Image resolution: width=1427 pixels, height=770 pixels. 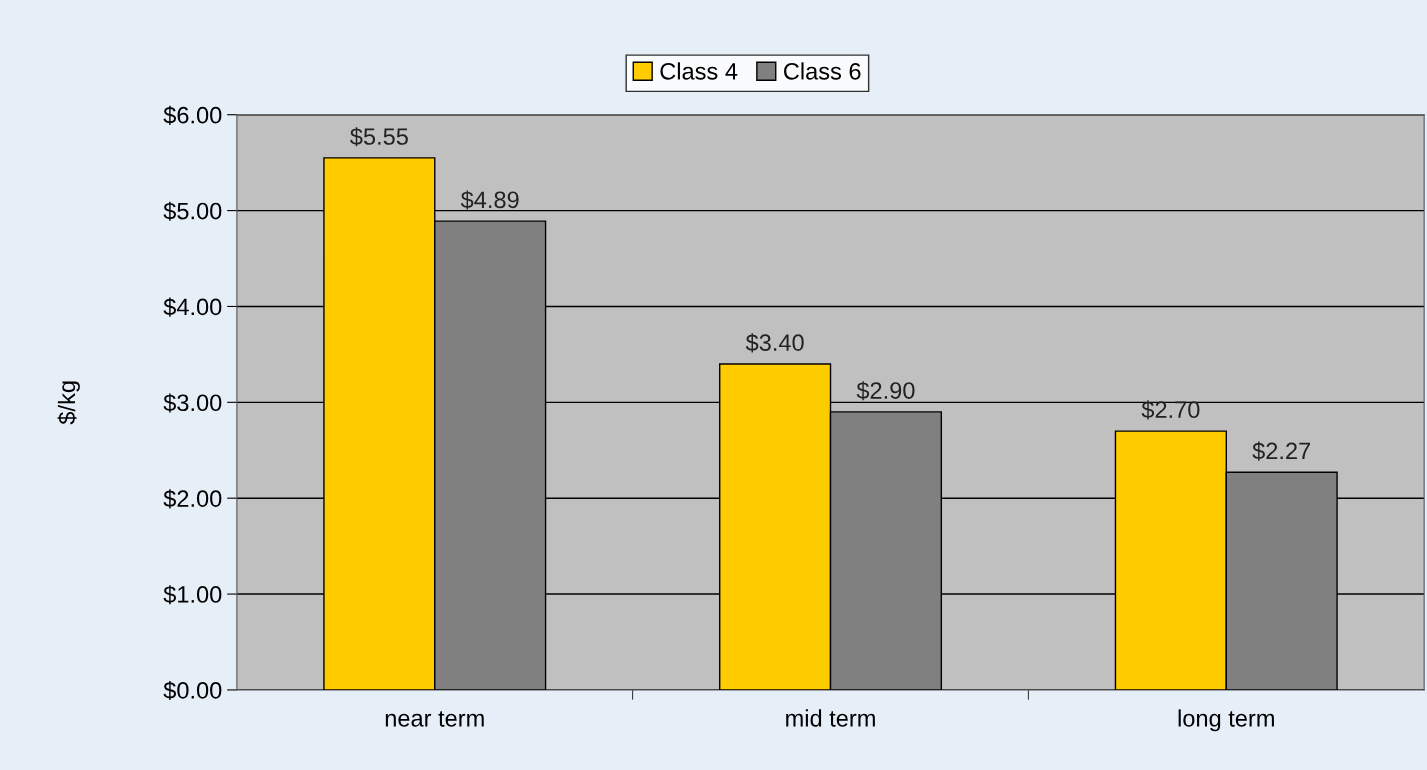 I want to click on x-tick-label: mid term, so click(x=830, y=718).